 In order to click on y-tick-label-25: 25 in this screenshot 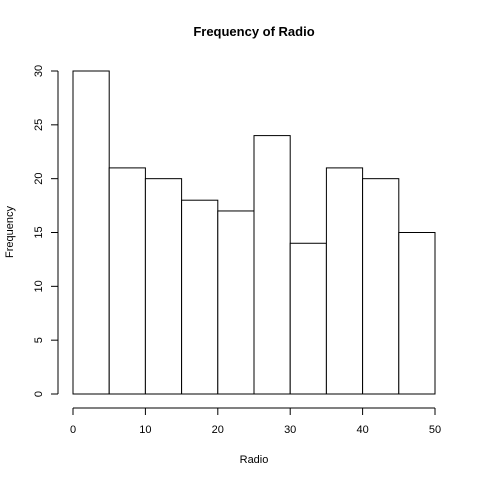, I will do `click(39, 125)`.